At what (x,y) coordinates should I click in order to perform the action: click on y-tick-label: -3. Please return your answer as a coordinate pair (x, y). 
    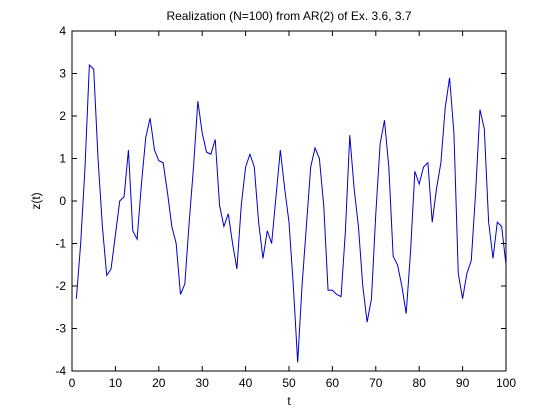
    Looking at the image, I should click on (60, 329).